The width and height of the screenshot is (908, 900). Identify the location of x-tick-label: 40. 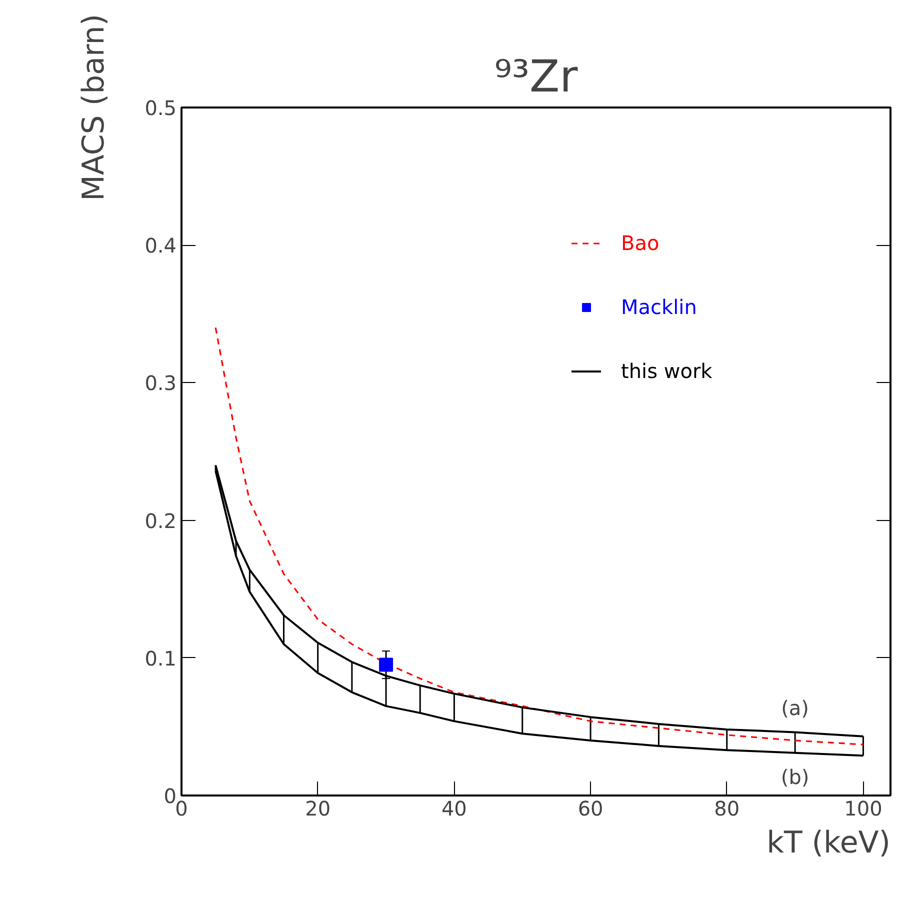
(454, 808).